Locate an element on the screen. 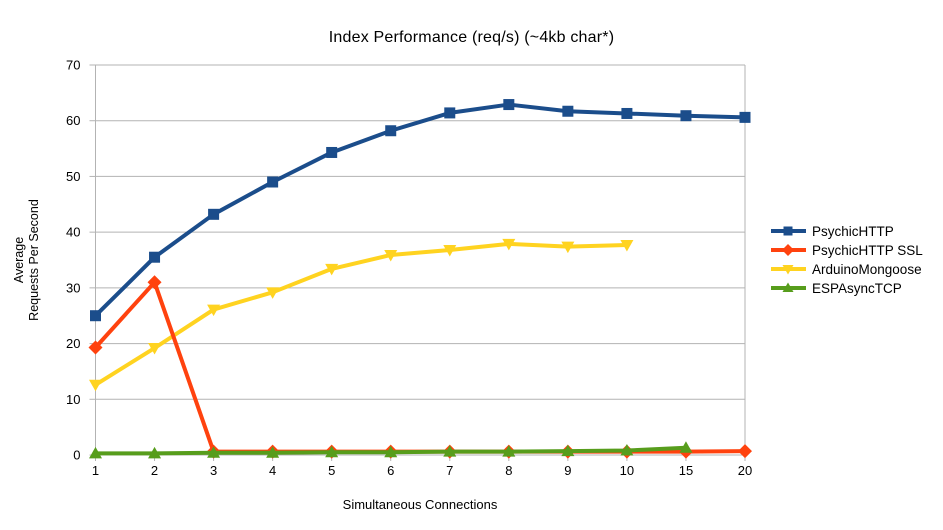  legend-marker-square-icon is located at coordinates (788, 231).